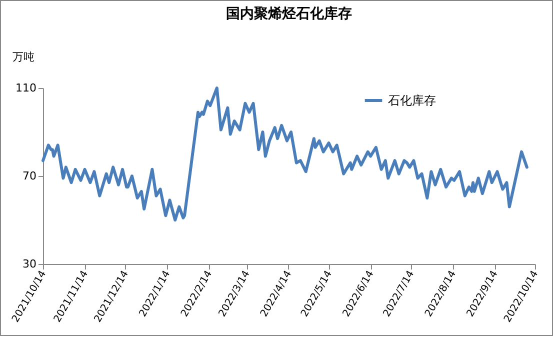 The image size is (555, 338). What do you see at coordinates (23, 57) in the screenshot?
I see `y-axis-title: 万吨` at bounding box center [23, 57].